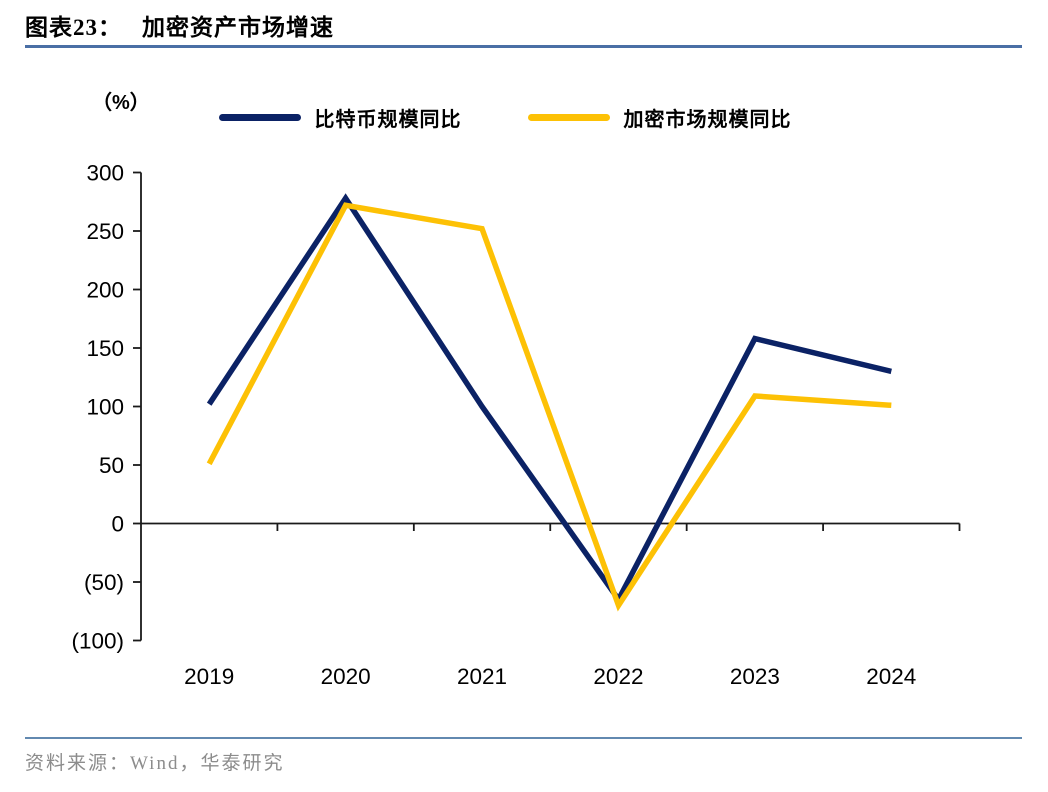  What do you see at coordinates (97, 641) in the screenshot?
I see `y-tick-label: (100)` at bounding box center [97, 641].